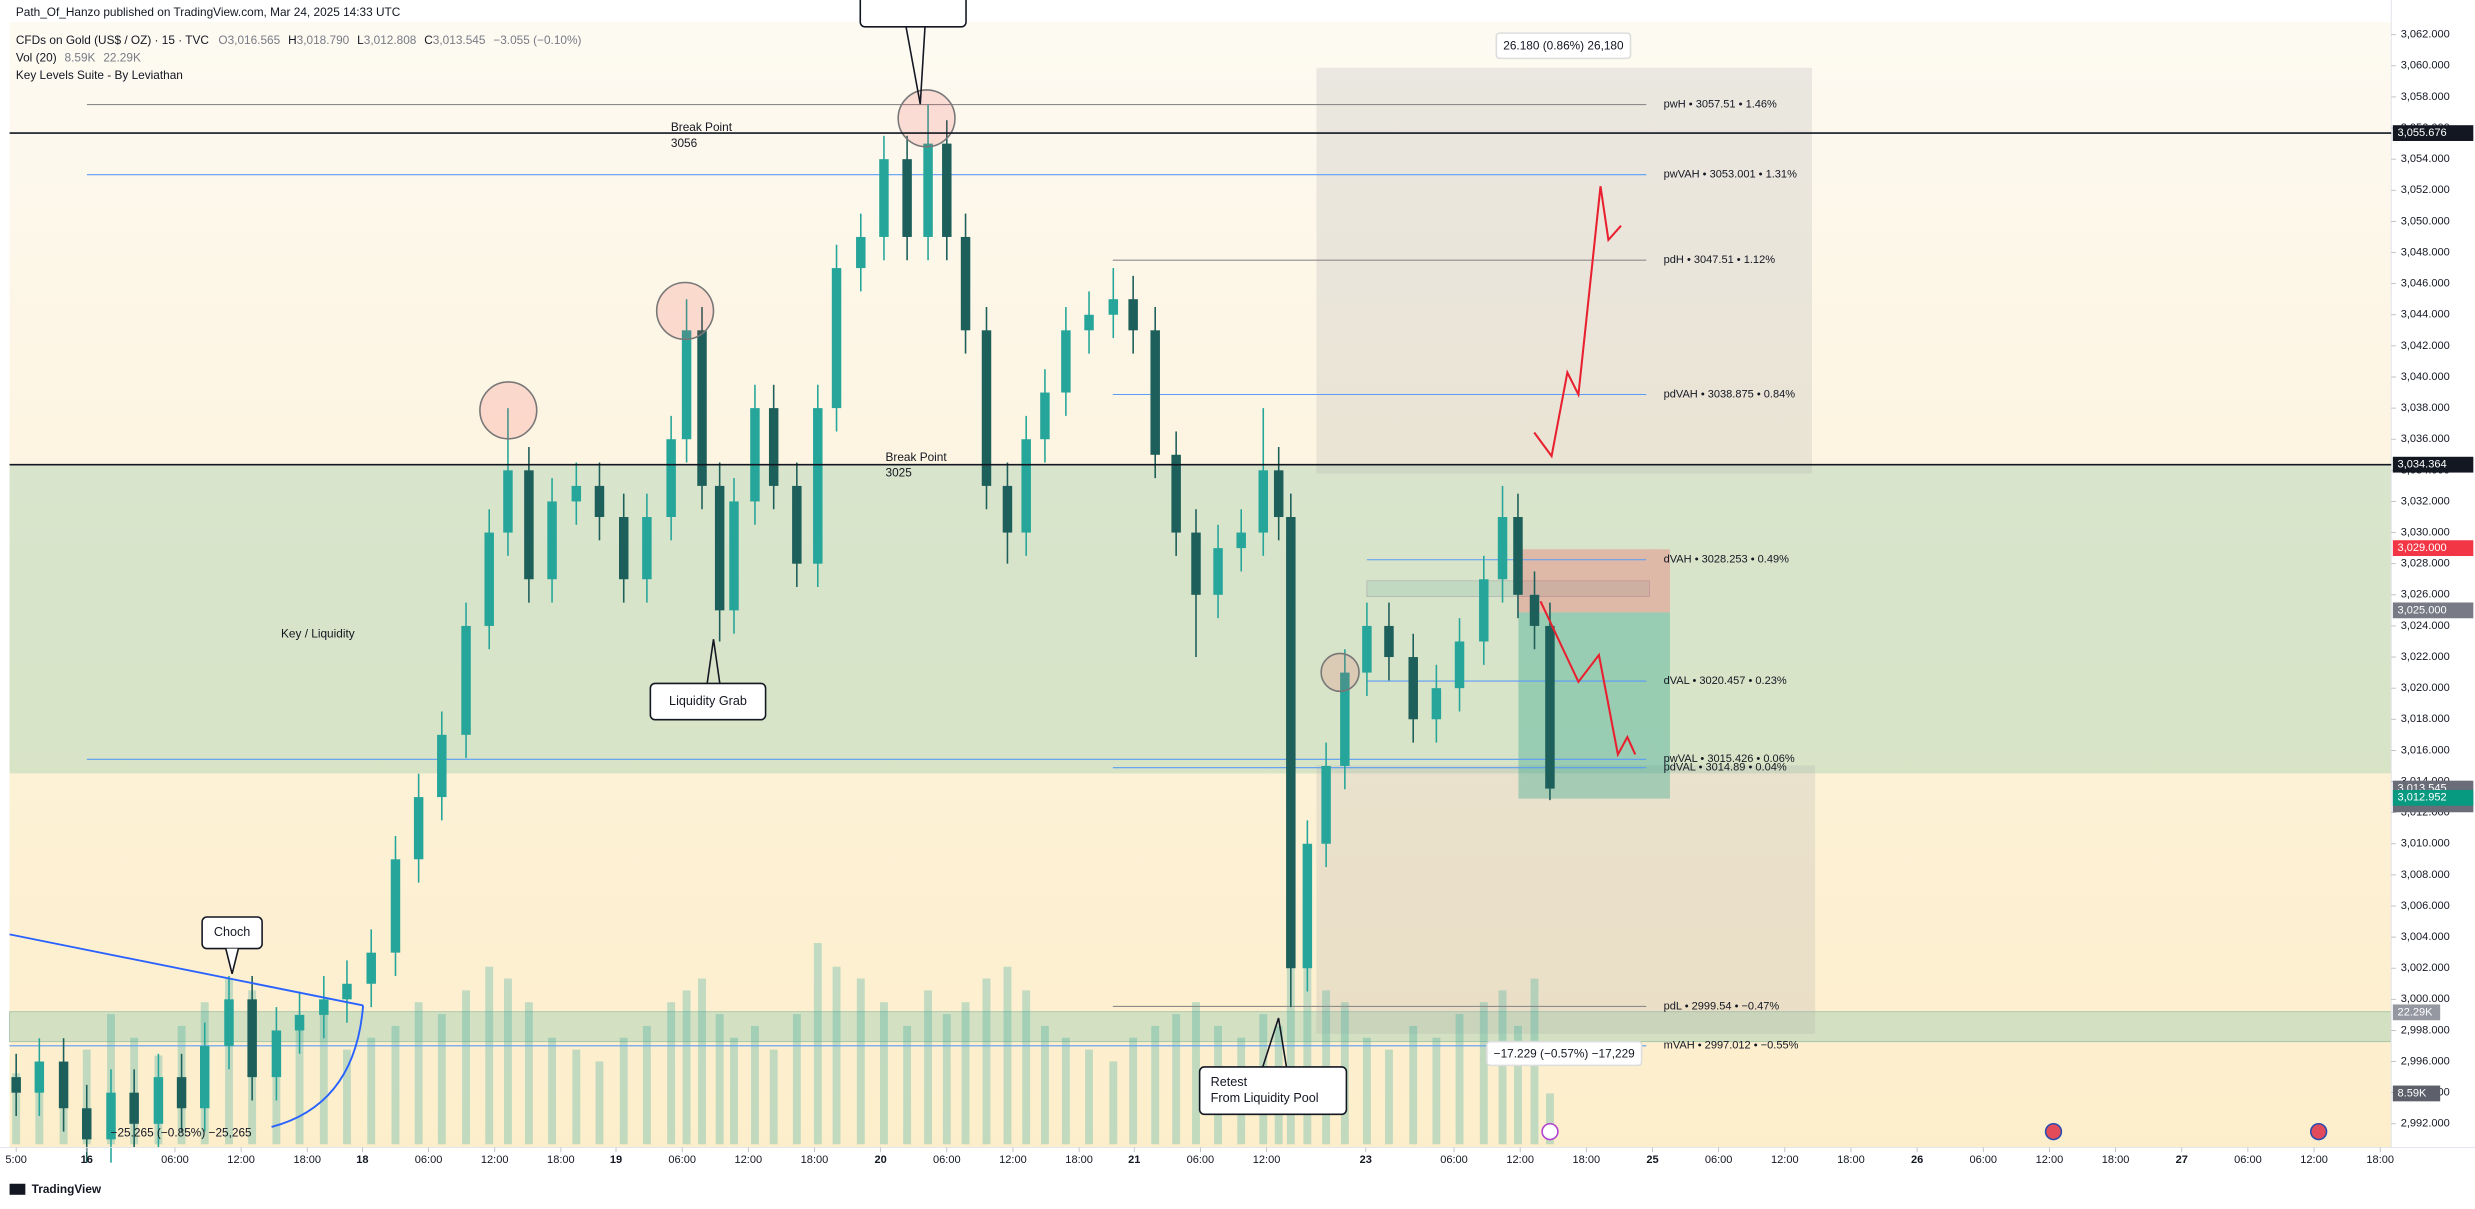 The height and width of the screenshot is (1209, 2475). Describe the element at coordinates (2425, 408) in the screenshot. I see `y-tick-label: 3,038.000` at that location.